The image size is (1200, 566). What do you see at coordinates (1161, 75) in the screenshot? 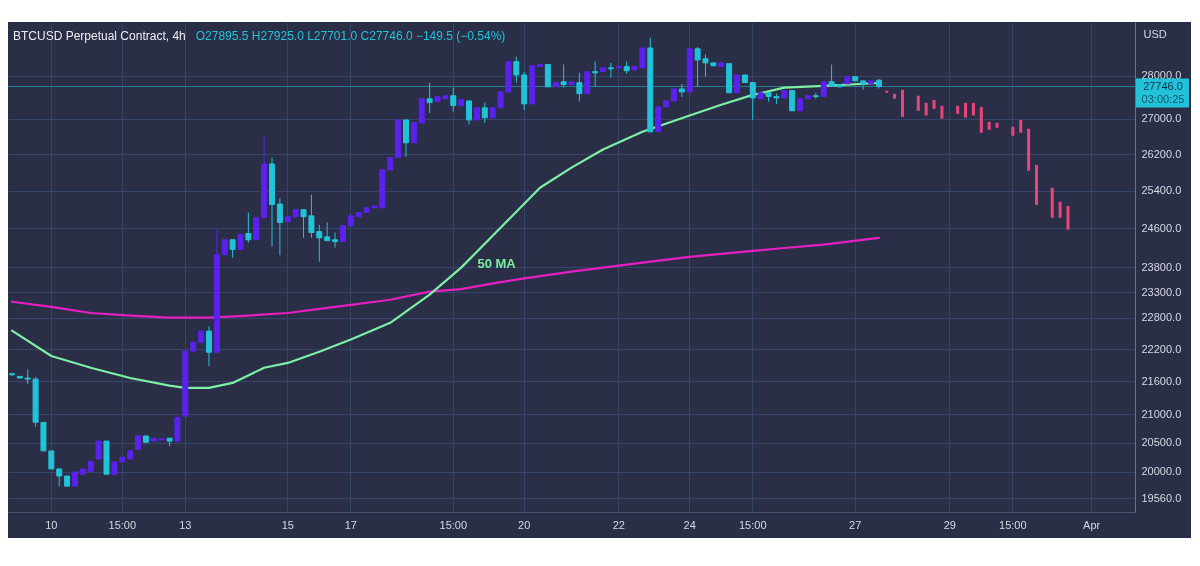
I see `y-tick-label: 28000.0` at bounding box center [1161, 75].